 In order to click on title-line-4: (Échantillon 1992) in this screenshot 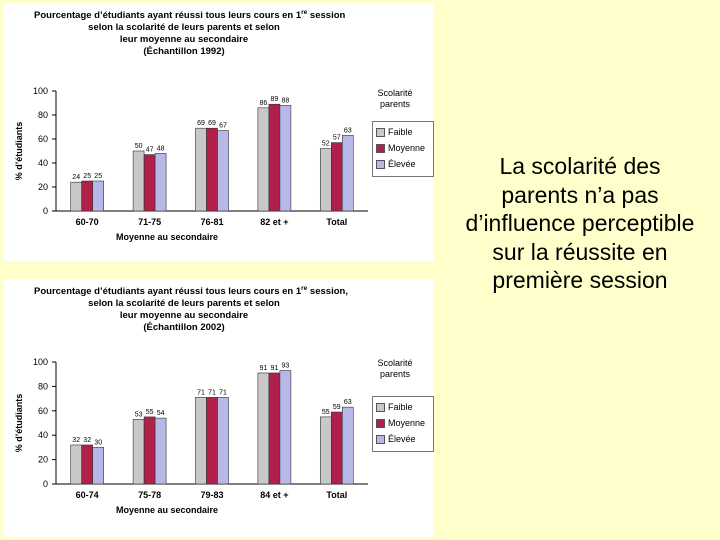, I will do `click(184, 52)`.